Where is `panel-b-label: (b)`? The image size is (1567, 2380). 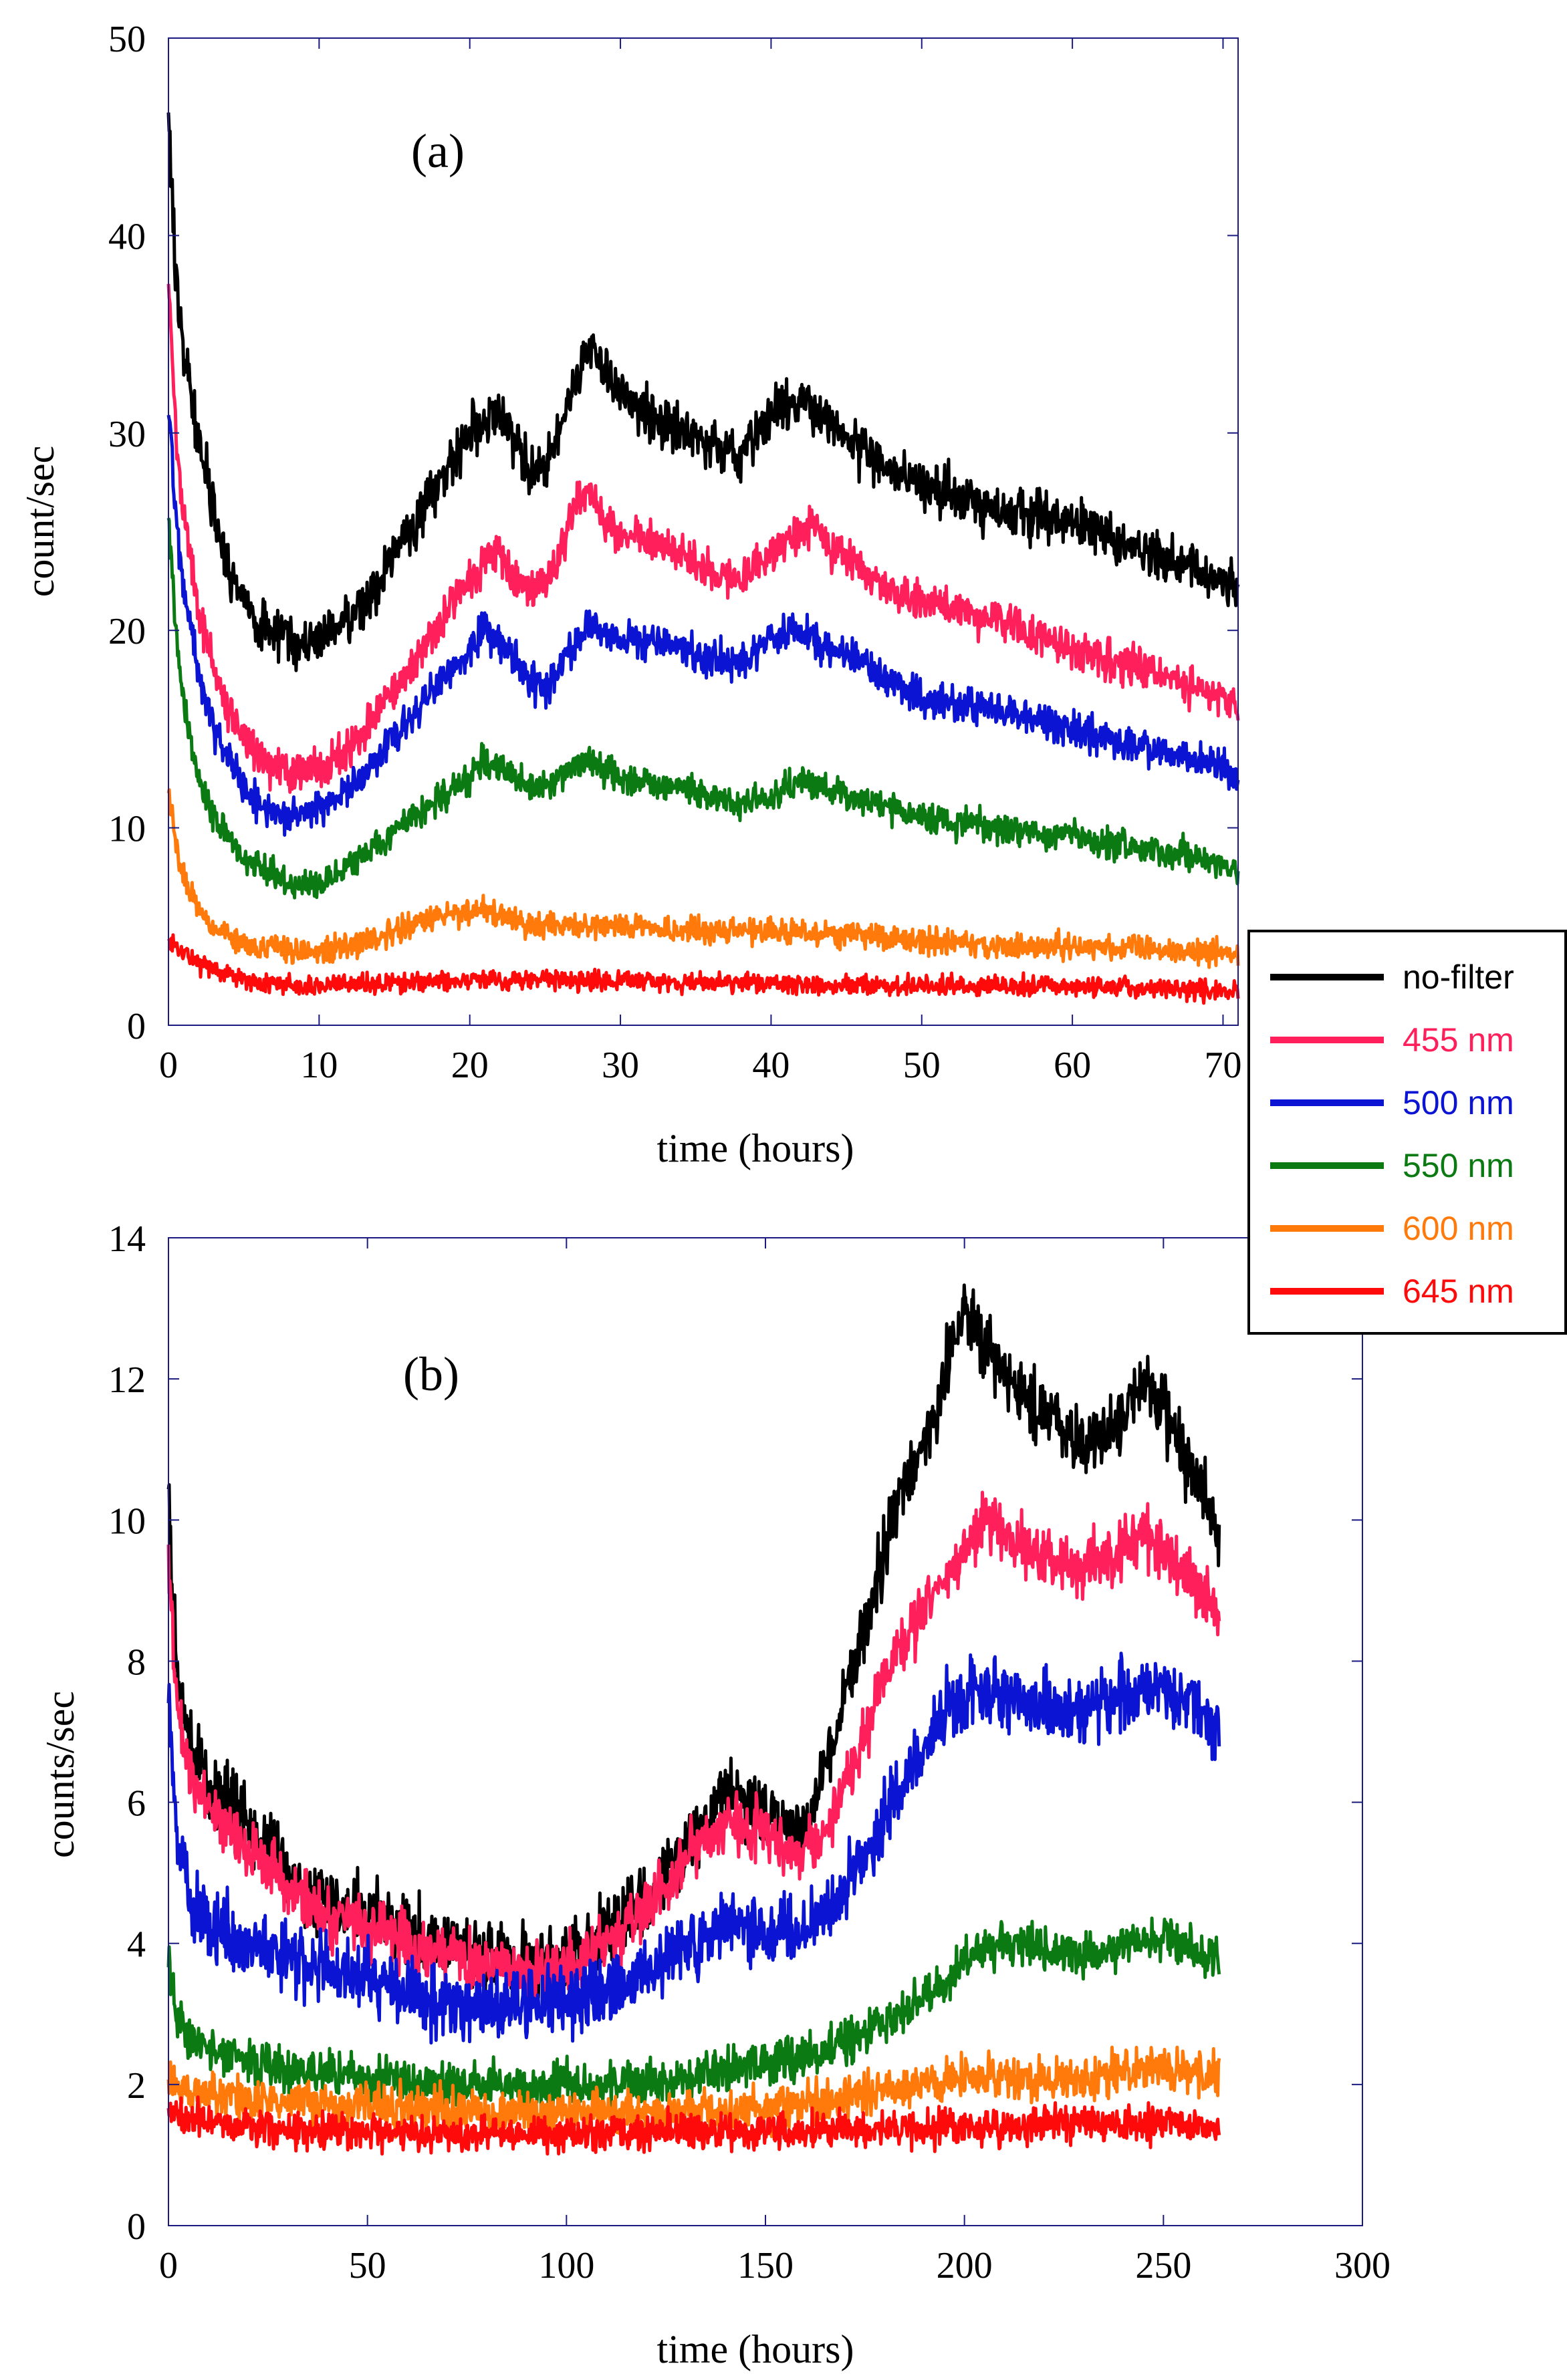 panel-b-label: (b) is located at coordinates (431, 1374).